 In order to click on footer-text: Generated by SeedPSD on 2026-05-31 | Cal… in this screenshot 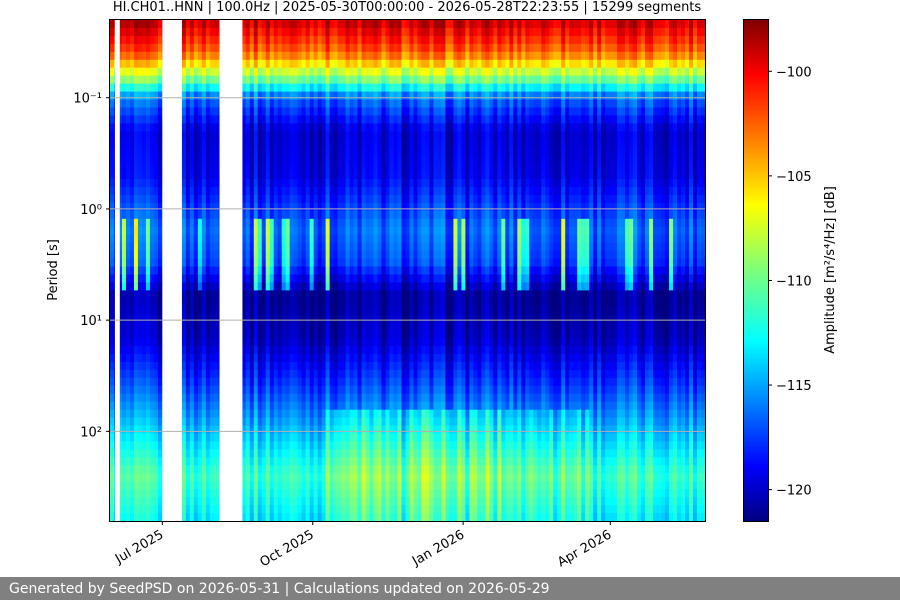, I will do `click(279, 589)`.